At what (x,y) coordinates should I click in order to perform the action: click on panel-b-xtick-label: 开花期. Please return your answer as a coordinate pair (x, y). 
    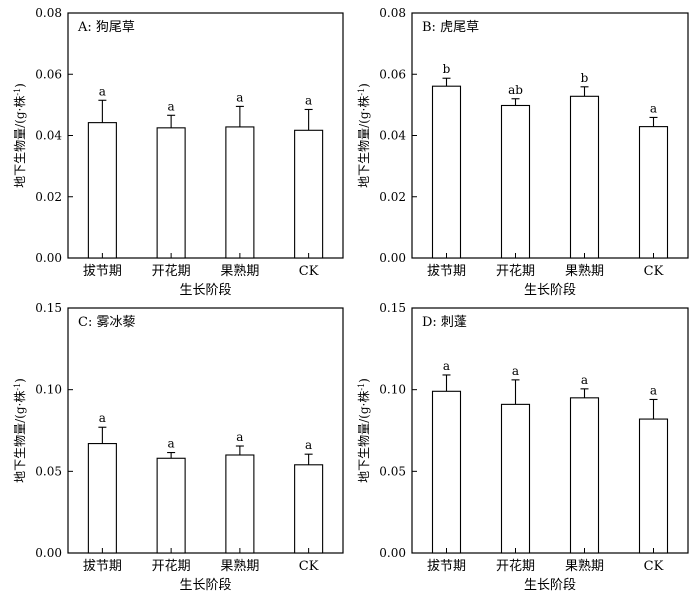
    Looking at the image, I should click on (515, 271).